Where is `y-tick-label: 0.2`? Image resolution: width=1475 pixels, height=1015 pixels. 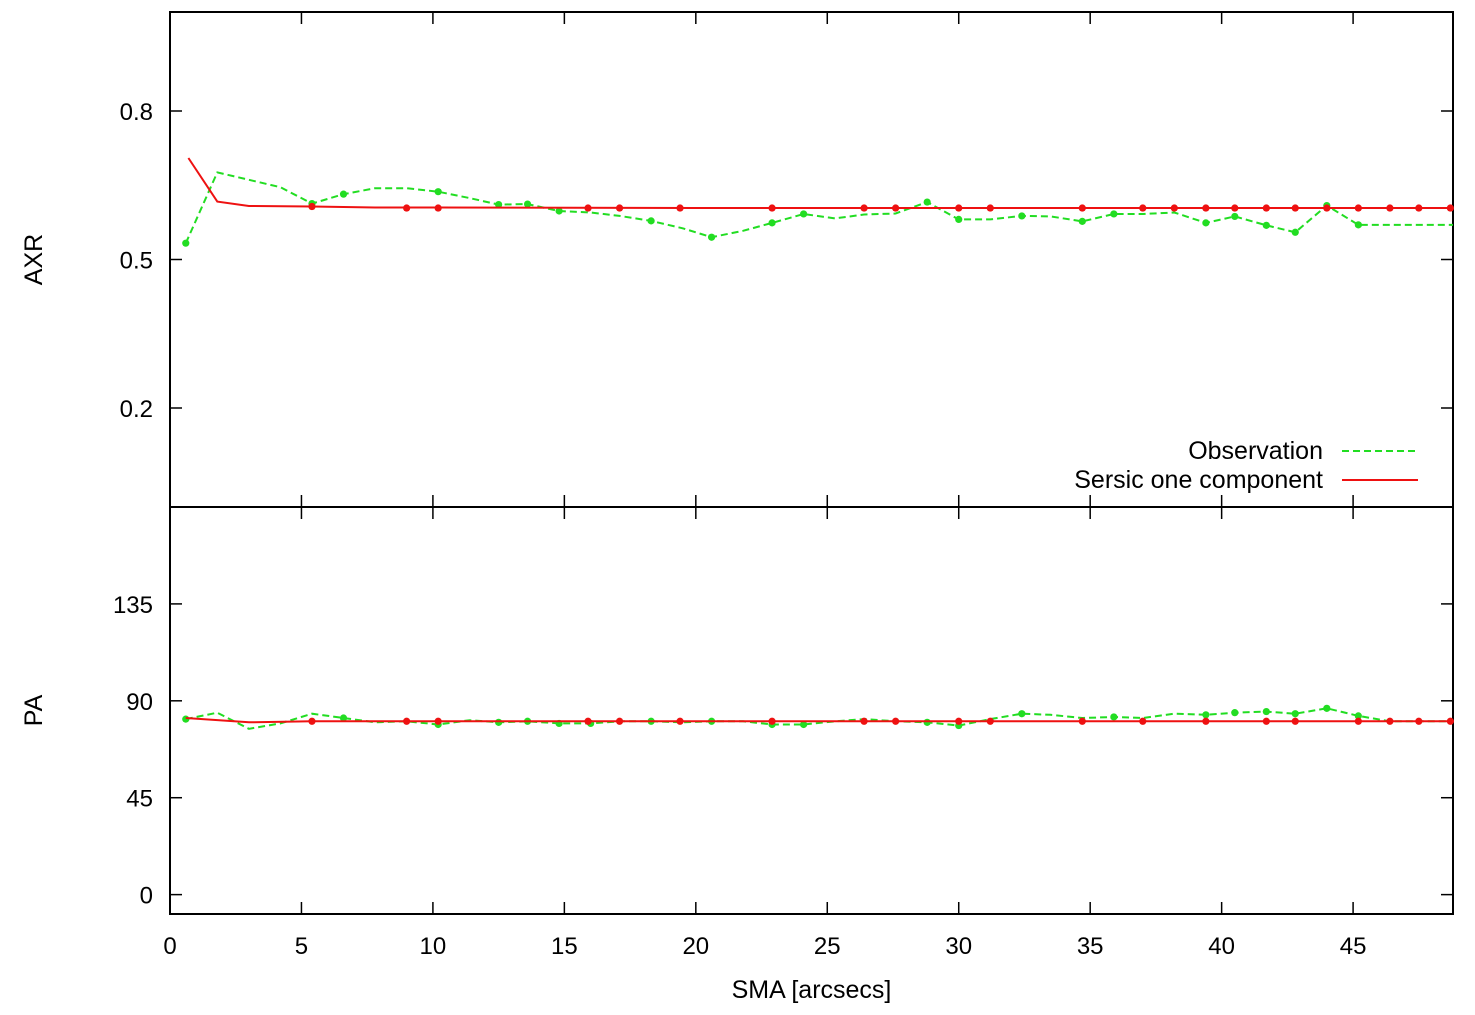
y-tick-label: 0.2 is located at coordinates (136, 409).